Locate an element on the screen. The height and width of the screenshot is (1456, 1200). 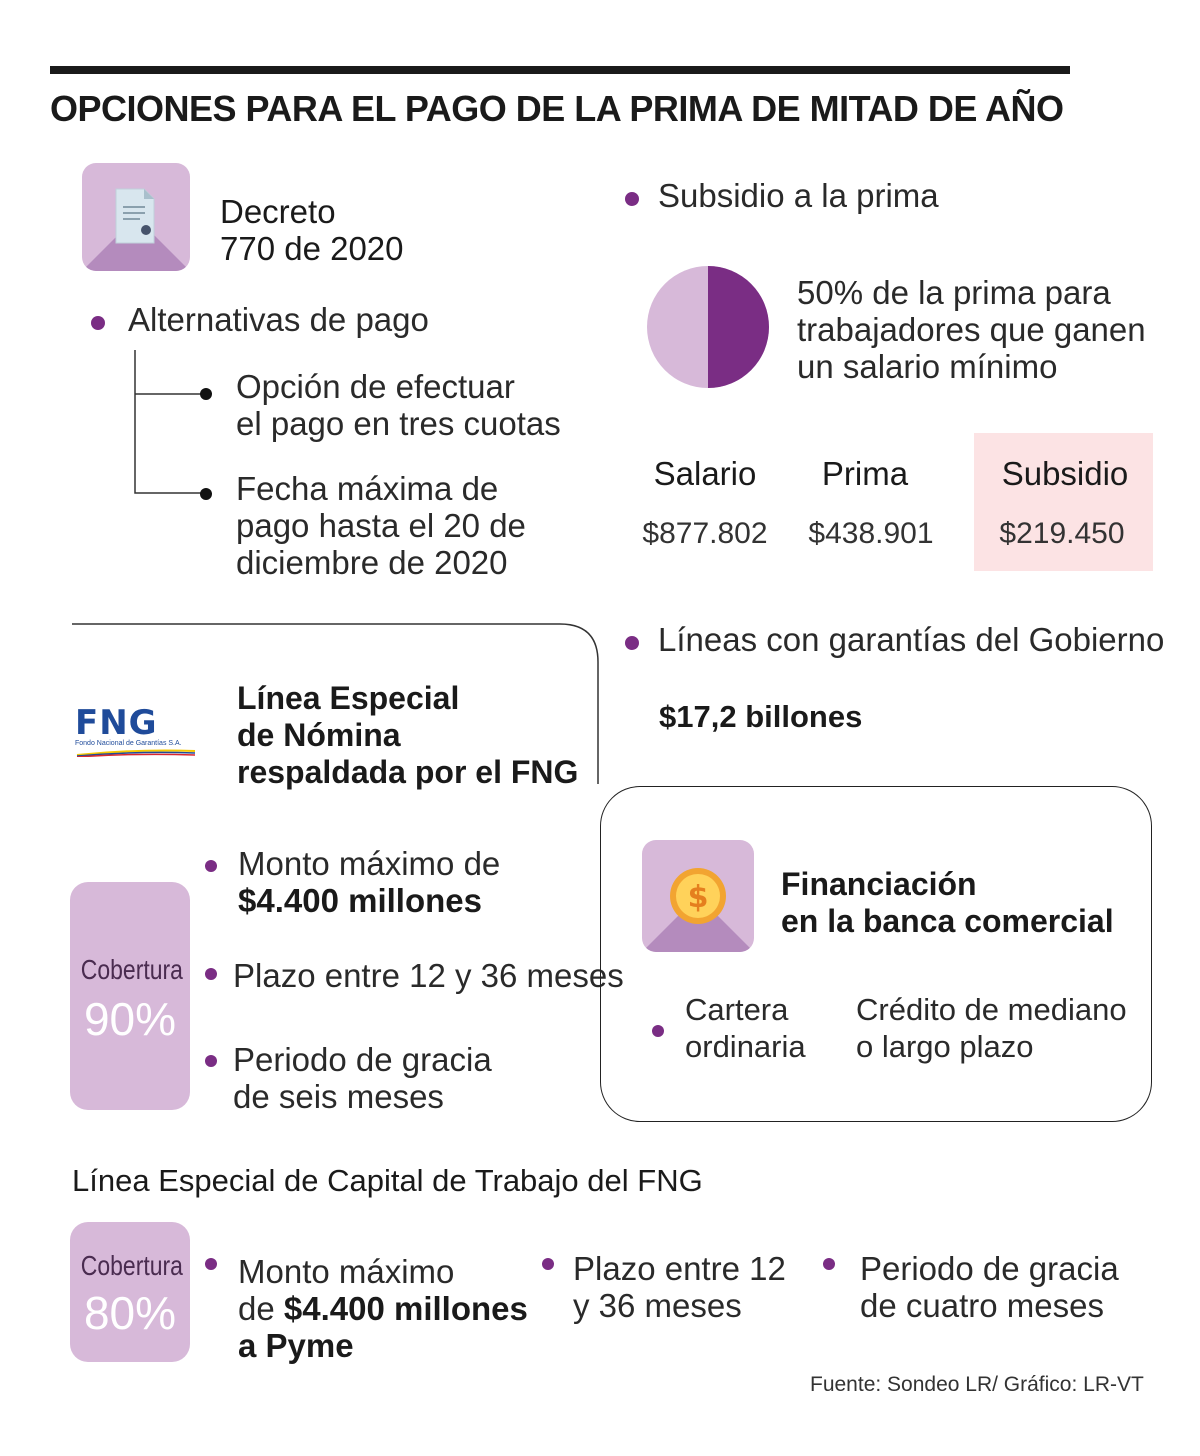
garantias-amount: $17,2 billones is located at coordinates (761, 716).